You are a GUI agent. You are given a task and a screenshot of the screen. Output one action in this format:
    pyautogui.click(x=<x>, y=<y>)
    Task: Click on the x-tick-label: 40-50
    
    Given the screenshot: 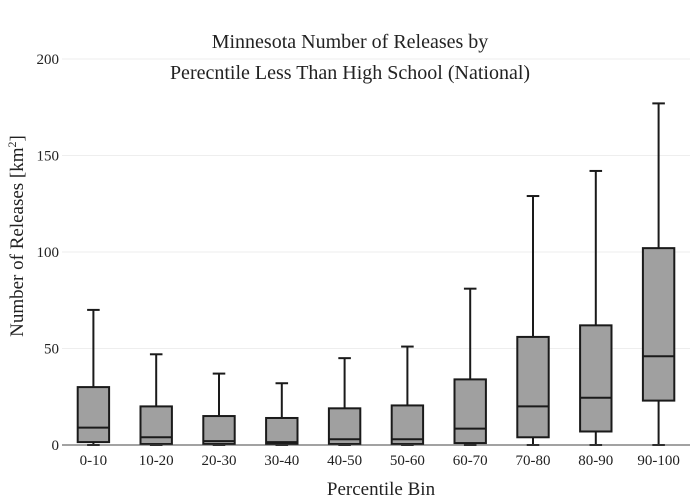 What is the action you would take?
    pyautogui.click(x=344, y=461)
    